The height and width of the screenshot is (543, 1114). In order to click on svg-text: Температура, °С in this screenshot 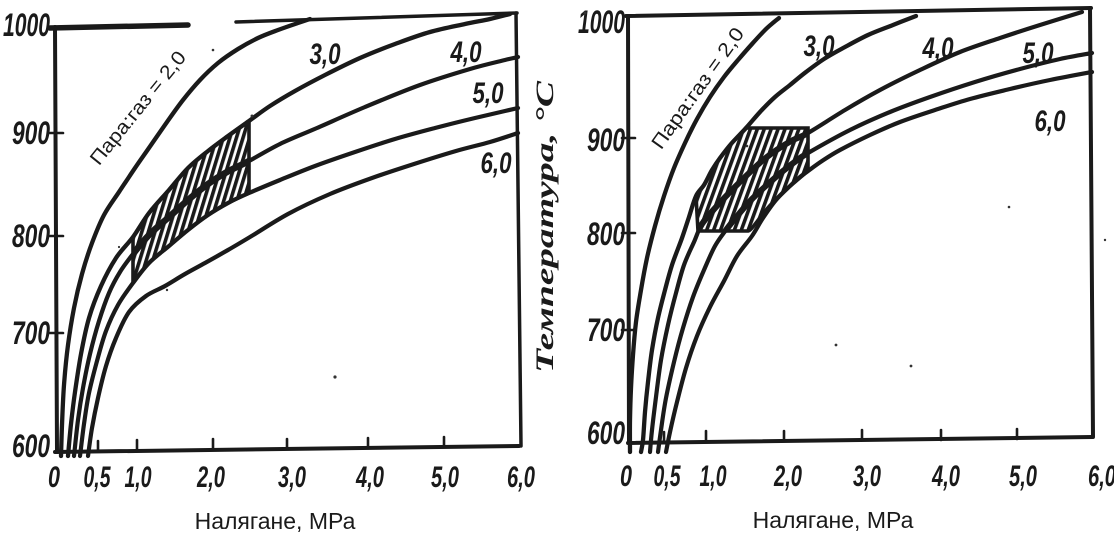, I will do `click(545, 226)`.